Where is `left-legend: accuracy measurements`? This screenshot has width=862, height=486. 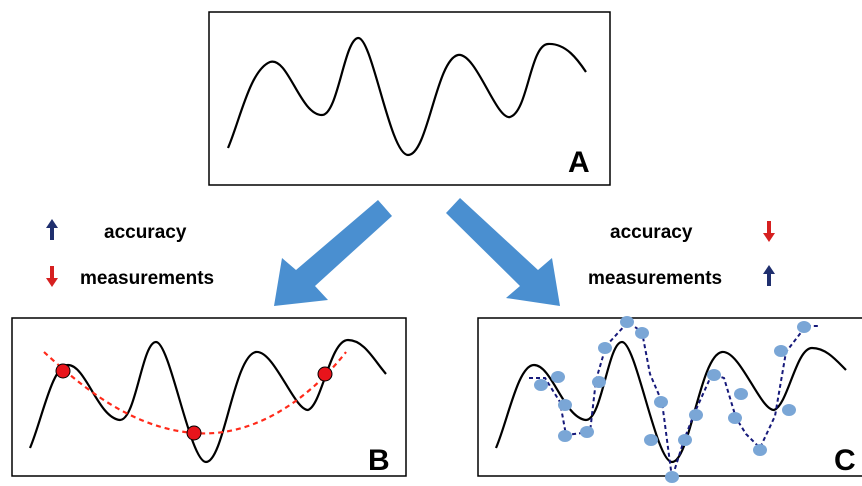 left-legend: accuracy measurements is located at coordinates (130, 254).